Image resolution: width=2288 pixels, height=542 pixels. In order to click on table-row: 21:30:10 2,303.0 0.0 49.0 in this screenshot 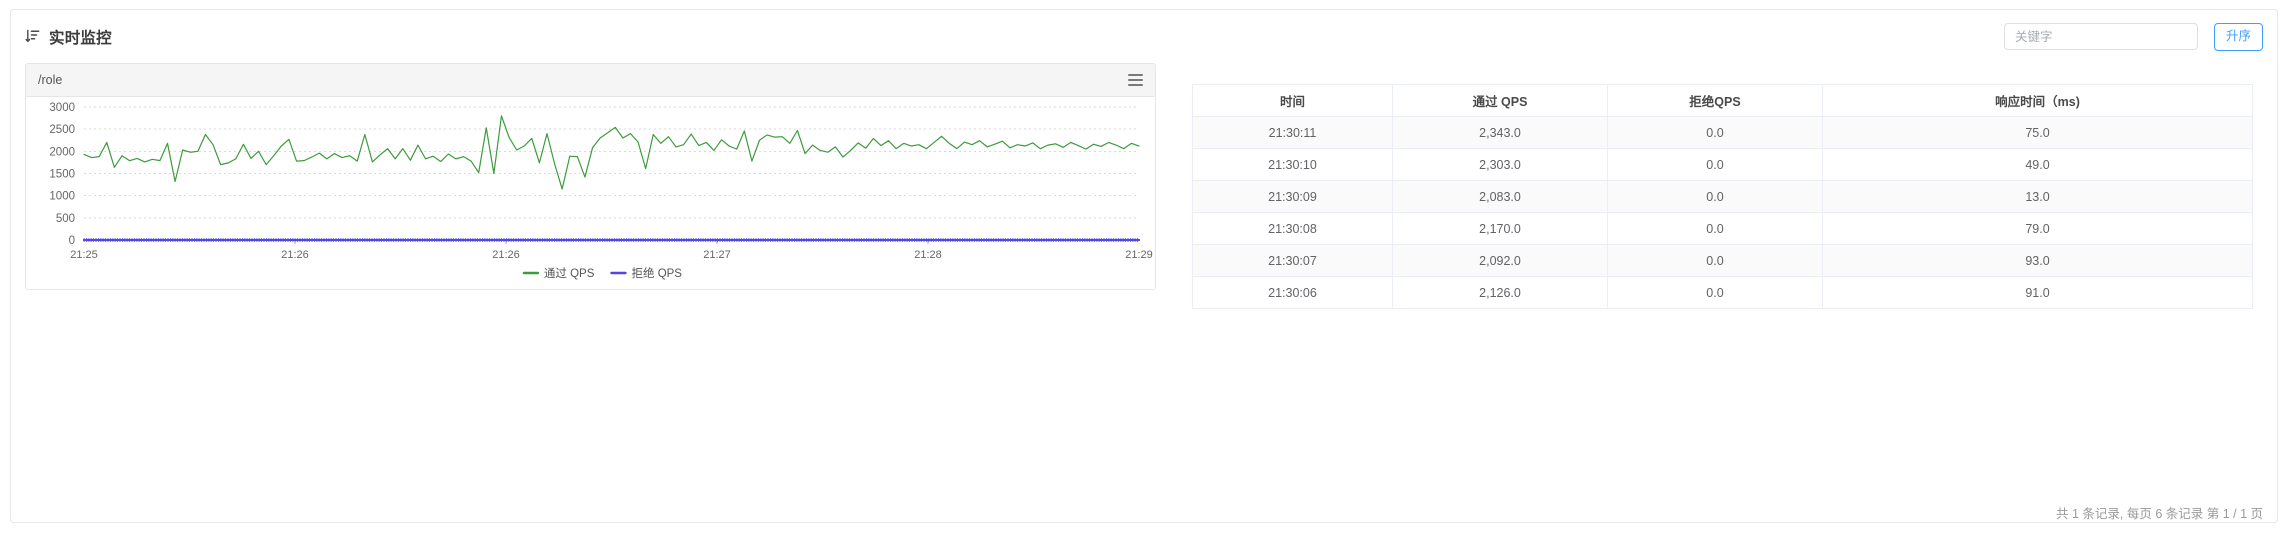, I will do `click(1722, 164)`.